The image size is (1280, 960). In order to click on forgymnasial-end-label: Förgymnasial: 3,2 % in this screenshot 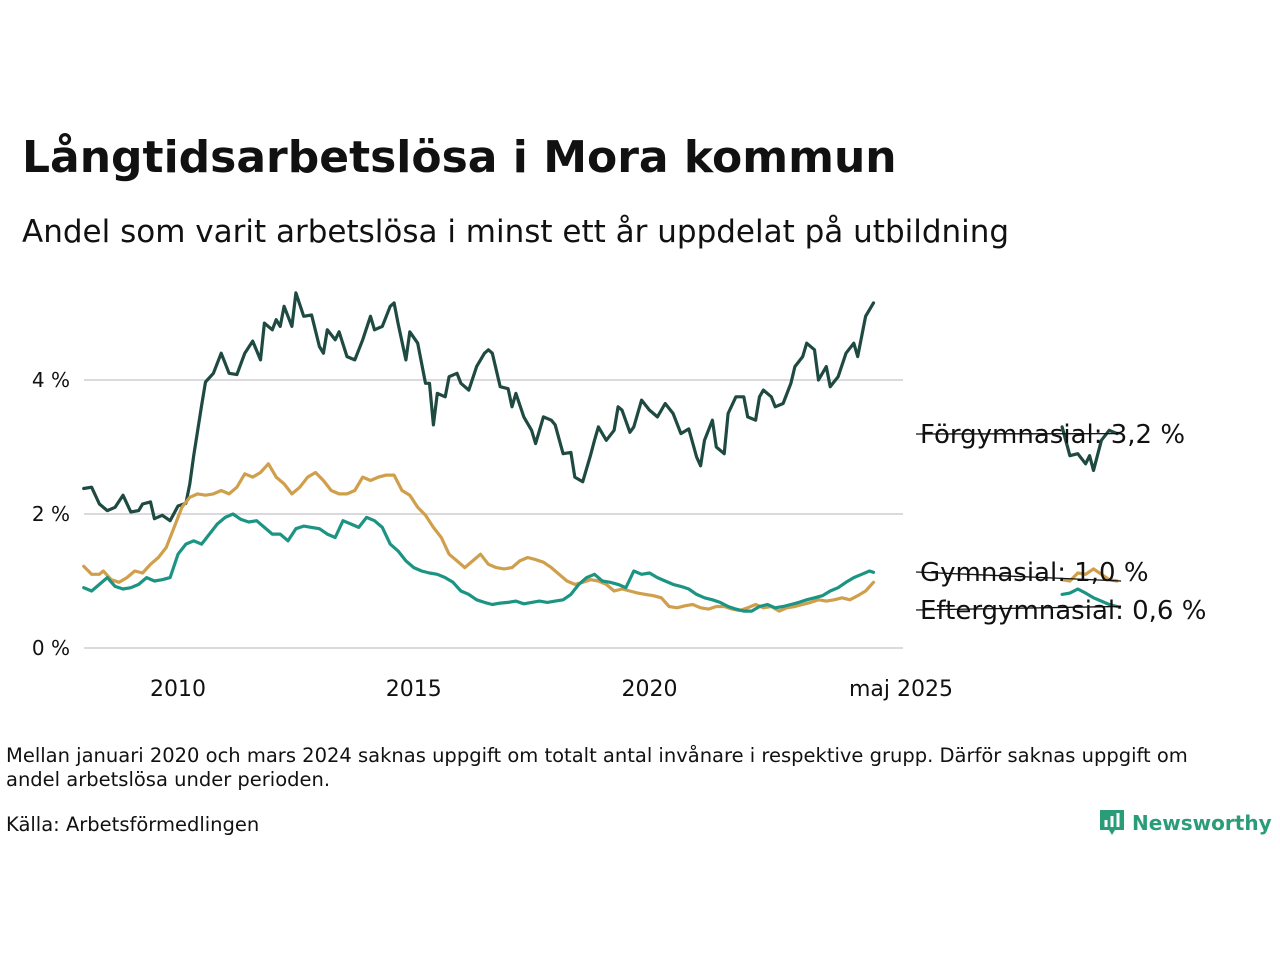, I will do `click(1052, 435)`.